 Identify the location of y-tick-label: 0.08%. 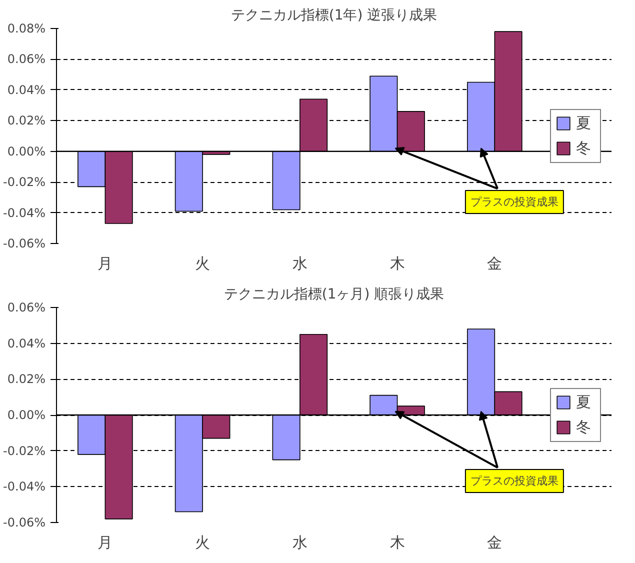
(26, 29).